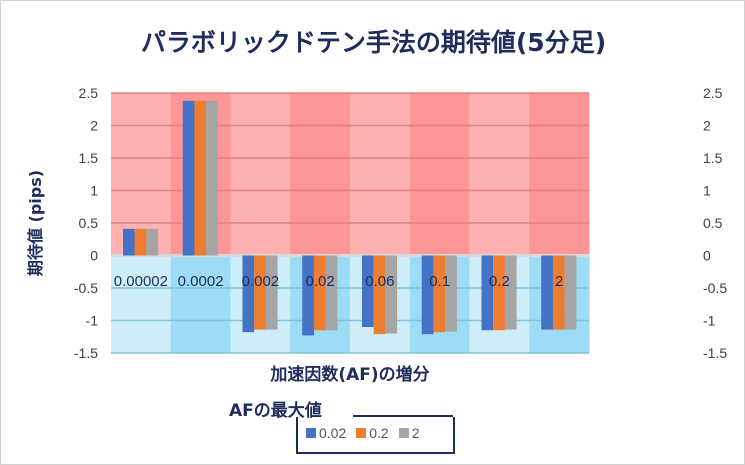 This screenshot has width=745, height=465. What do you see at coordinates (707, 126) in the screenshot?
I see `y2-tick-label: 2` at bounding box center [707, 126].